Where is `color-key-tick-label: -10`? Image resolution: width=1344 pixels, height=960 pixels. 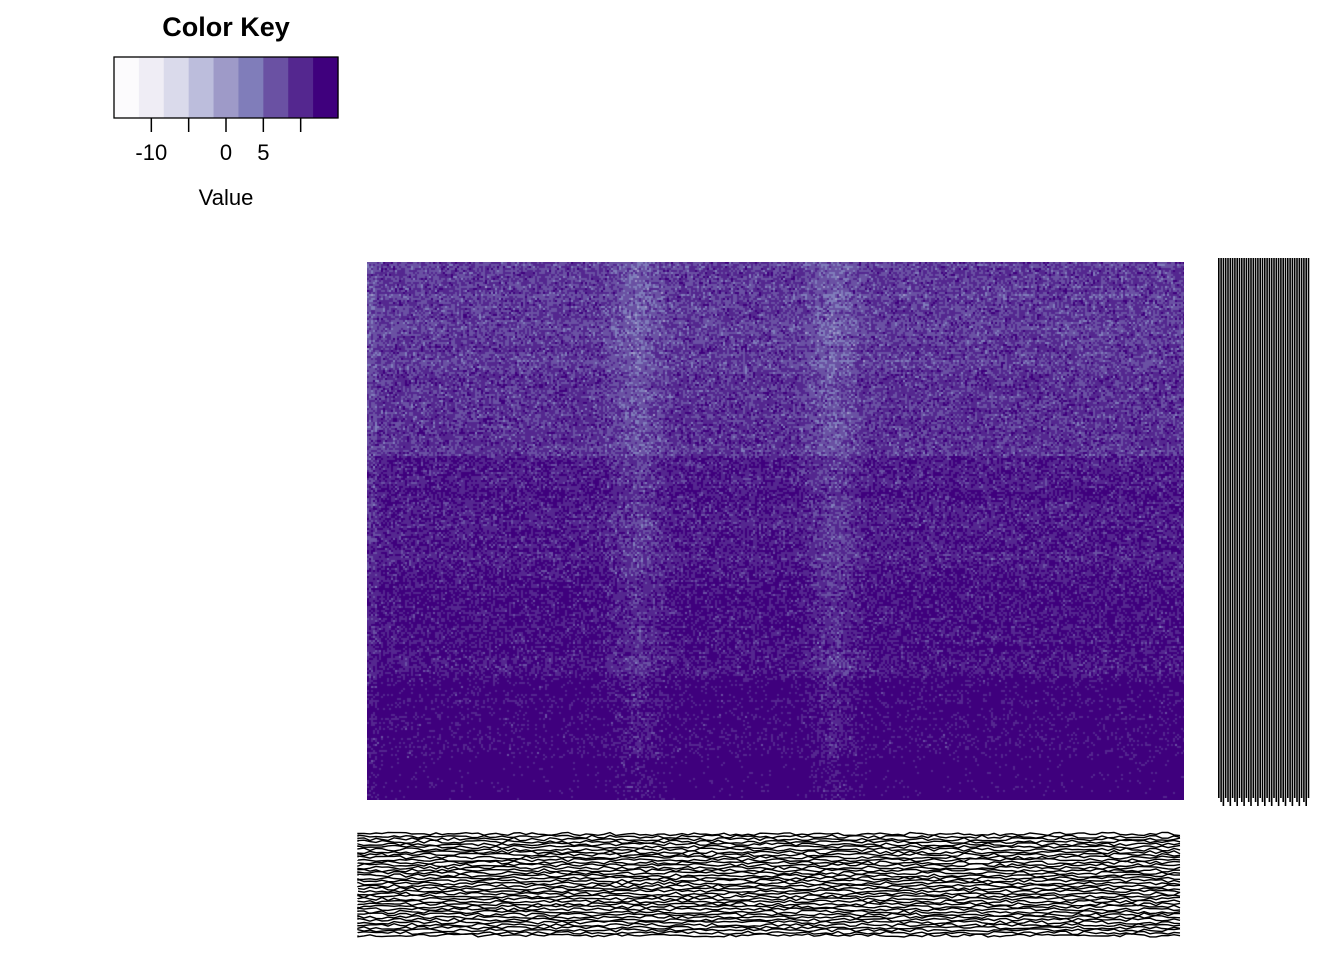 color-key-tick-label: -10 is located at coordinates (151, 152).